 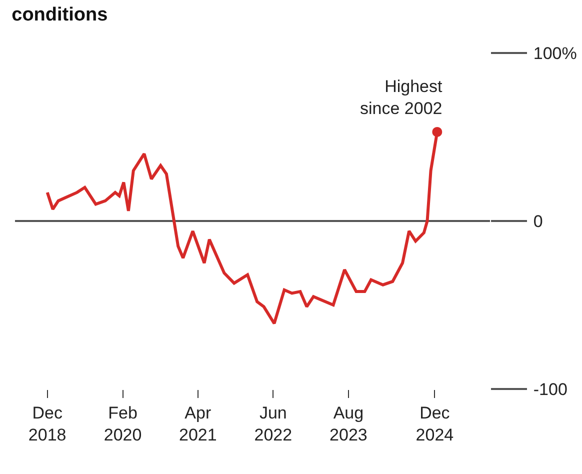 I want to click on y-tick-label: 0, so click(x=538, y=221).